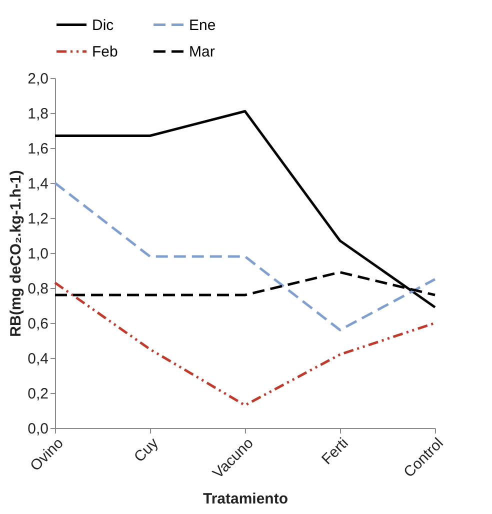 The width and height of the screenshot is (492, 514). I want to click on legend-label: Feb, so click(105, 52).